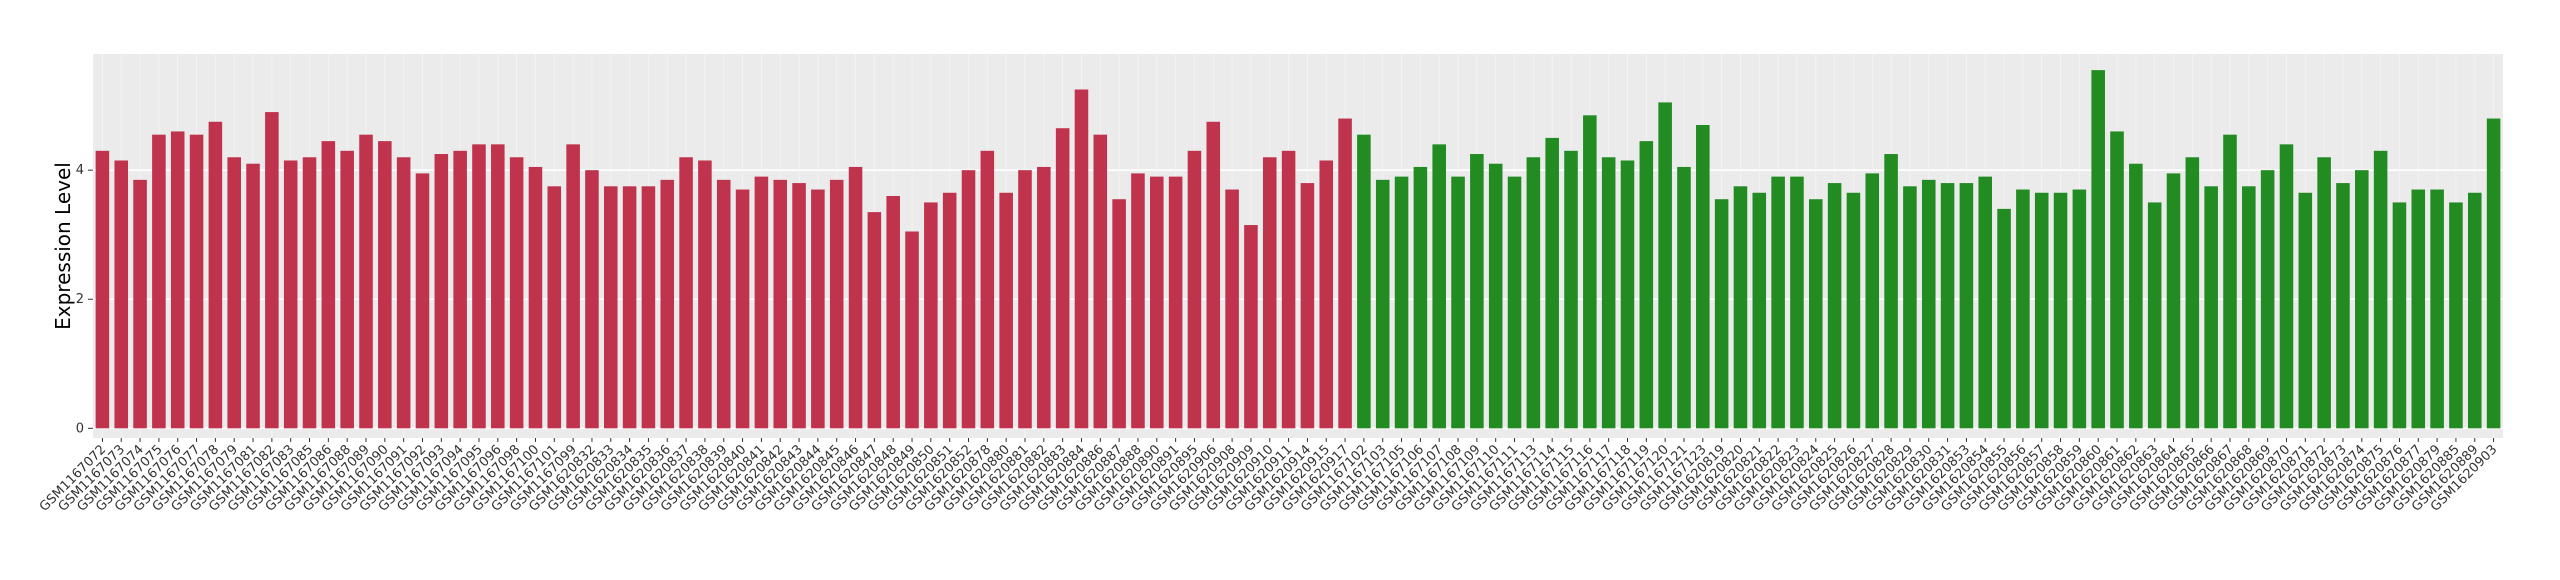  What do you see at coordinates (80, 428) in the screenshot?
I see `y-tick-label: 0` at bounding box center [80, 428].